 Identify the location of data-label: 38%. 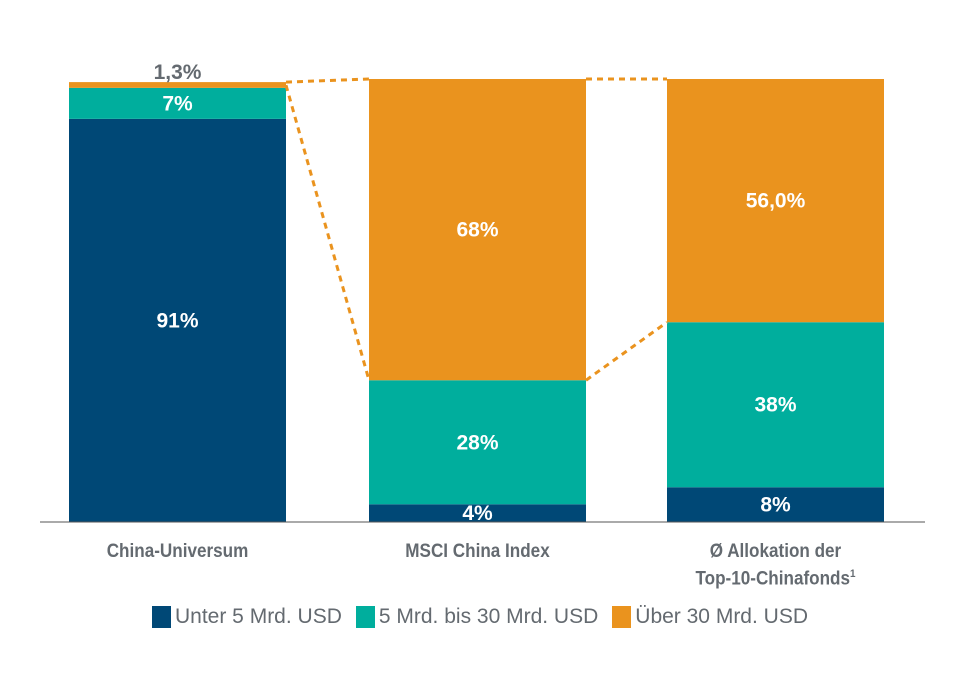
(775, 405).